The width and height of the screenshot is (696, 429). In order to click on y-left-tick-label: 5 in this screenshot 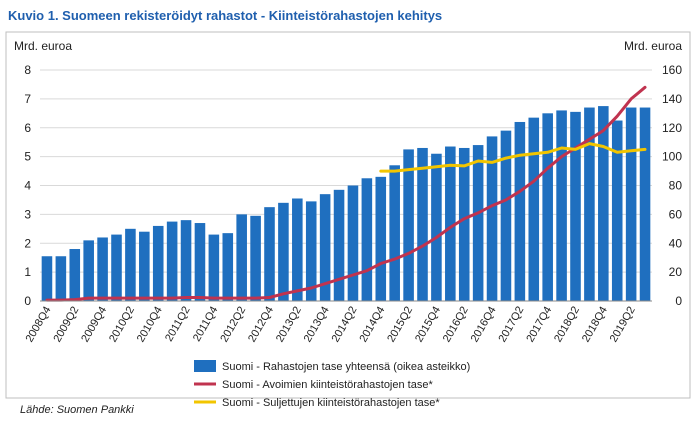, I will do `click(27, 157)`.